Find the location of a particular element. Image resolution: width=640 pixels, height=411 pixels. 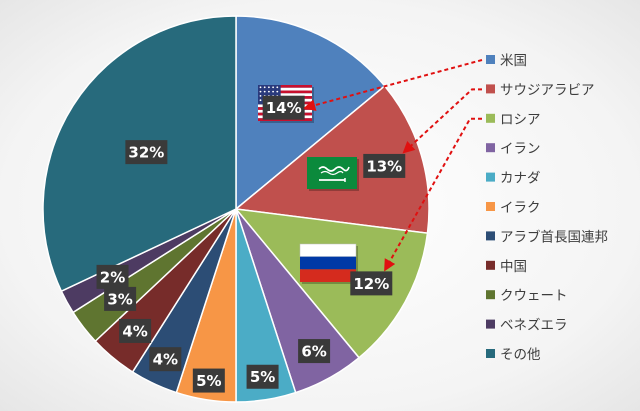

svg-text: 12% is located at coordinates (371, 284).